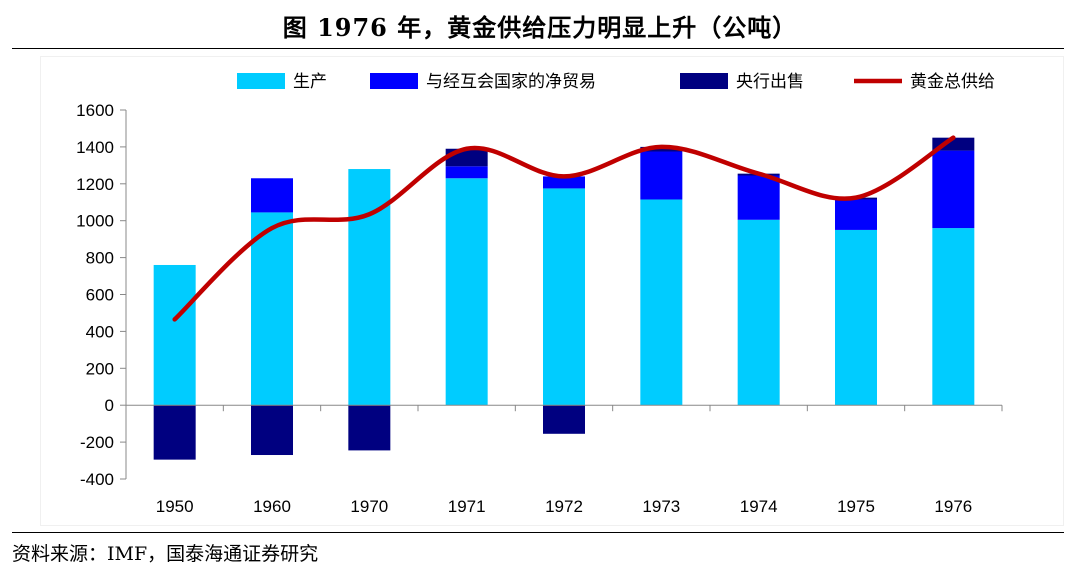  What do you see at coordinates (95, 184) in the screenshot?
I see `y-tick-label: 1200` at bounding box center [95, 184].